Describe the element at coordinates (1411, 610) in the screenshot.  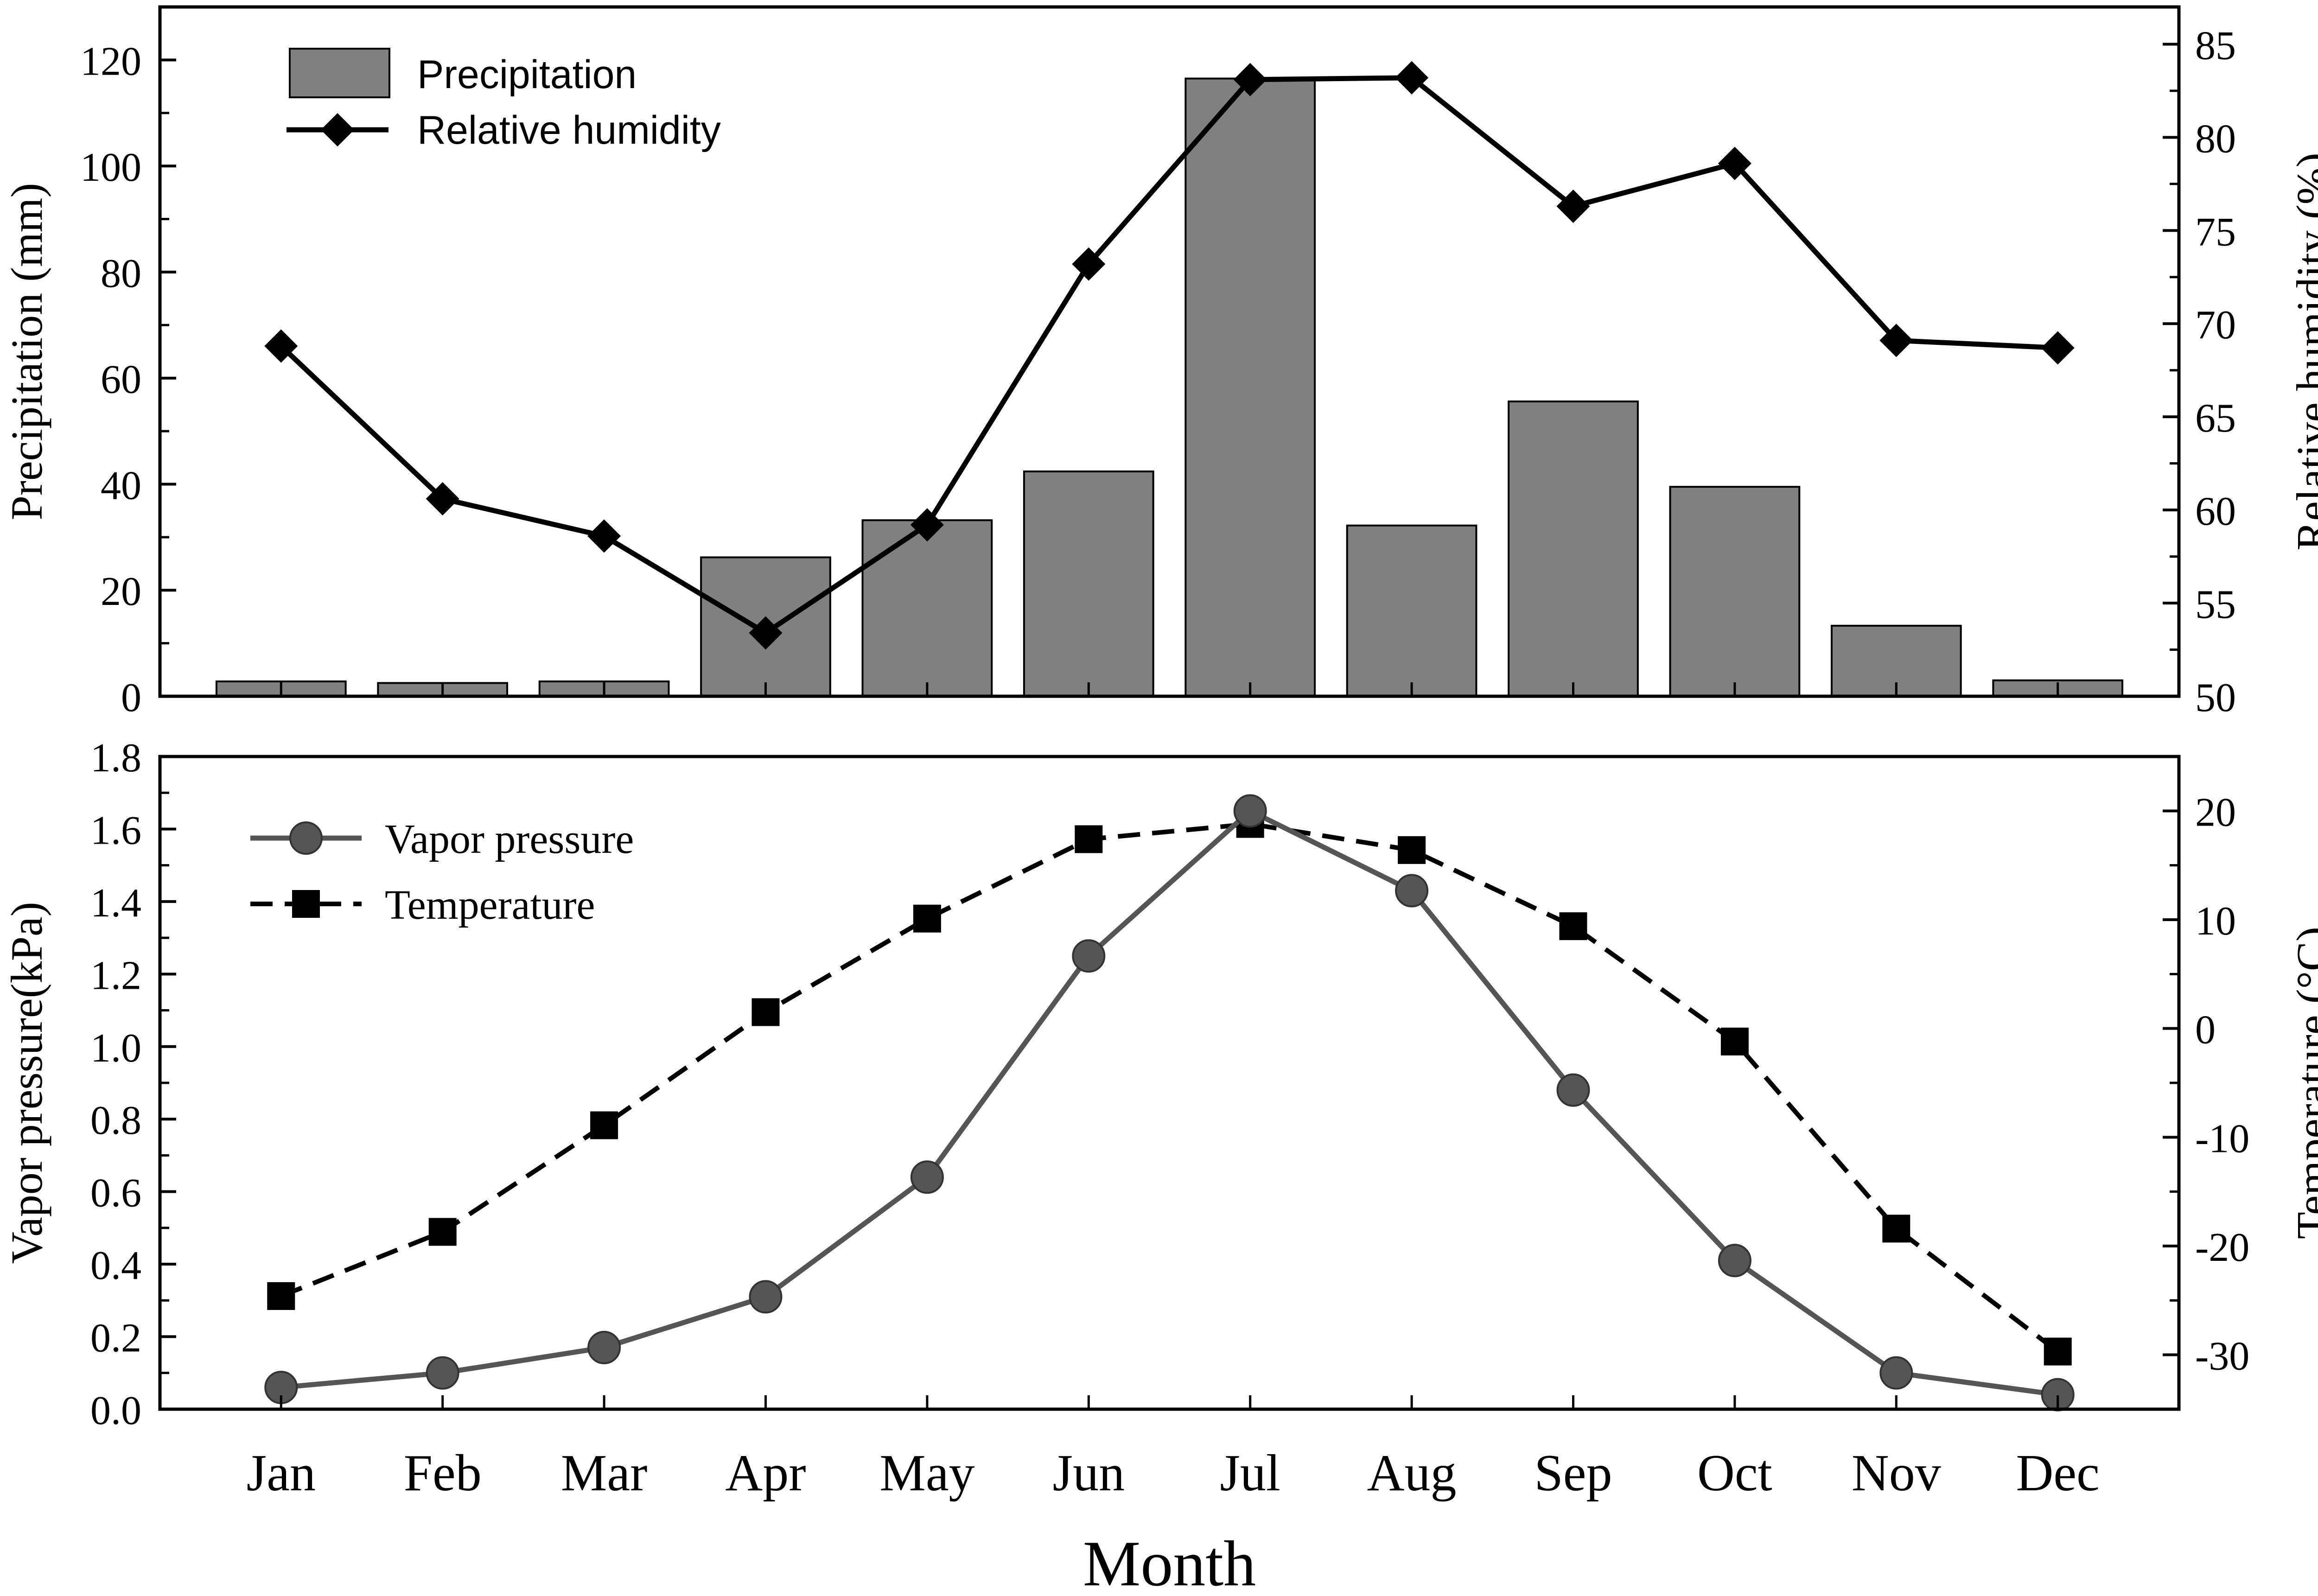
I see `precipitation-bar-aug` at that location.